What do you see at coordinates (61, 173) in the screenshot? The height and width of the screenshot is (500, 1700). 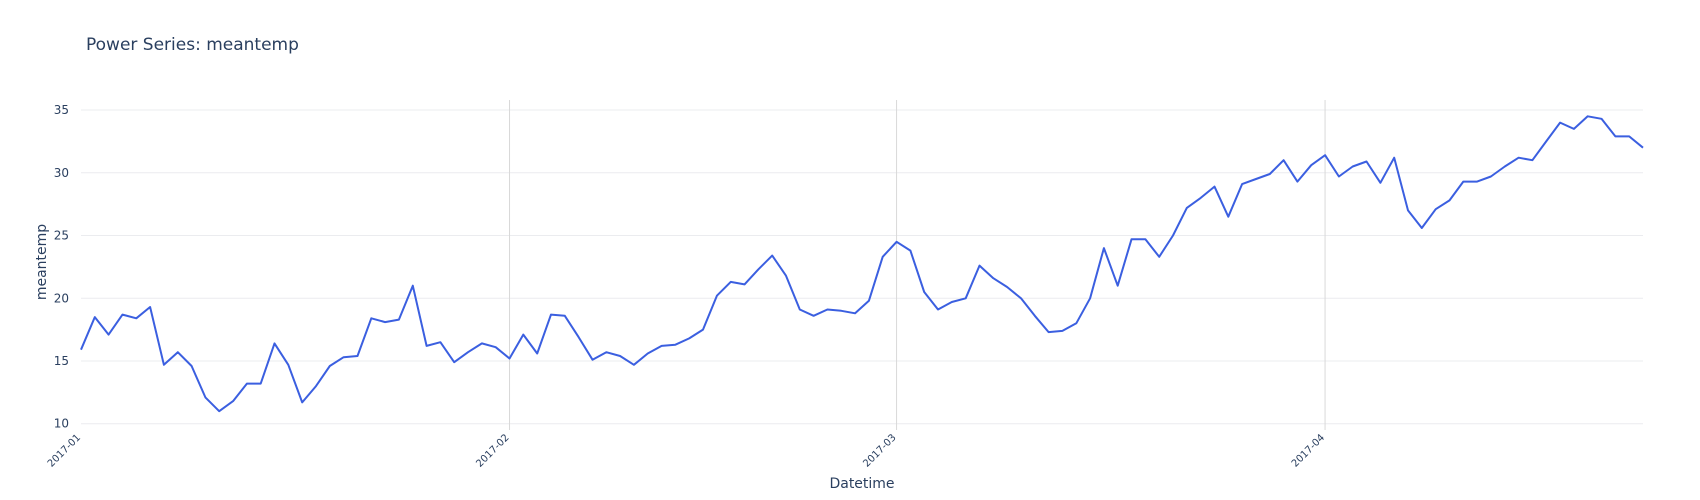 I see `y-tick-label: 30` at bounding box center [61, 173].